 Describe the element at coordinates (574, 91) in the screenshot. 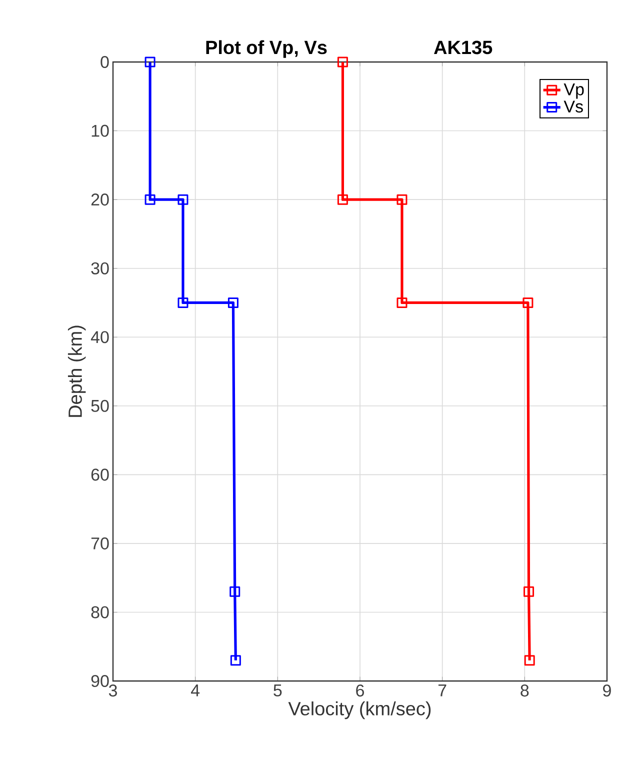

I see `legend-label: Vp` at that location.